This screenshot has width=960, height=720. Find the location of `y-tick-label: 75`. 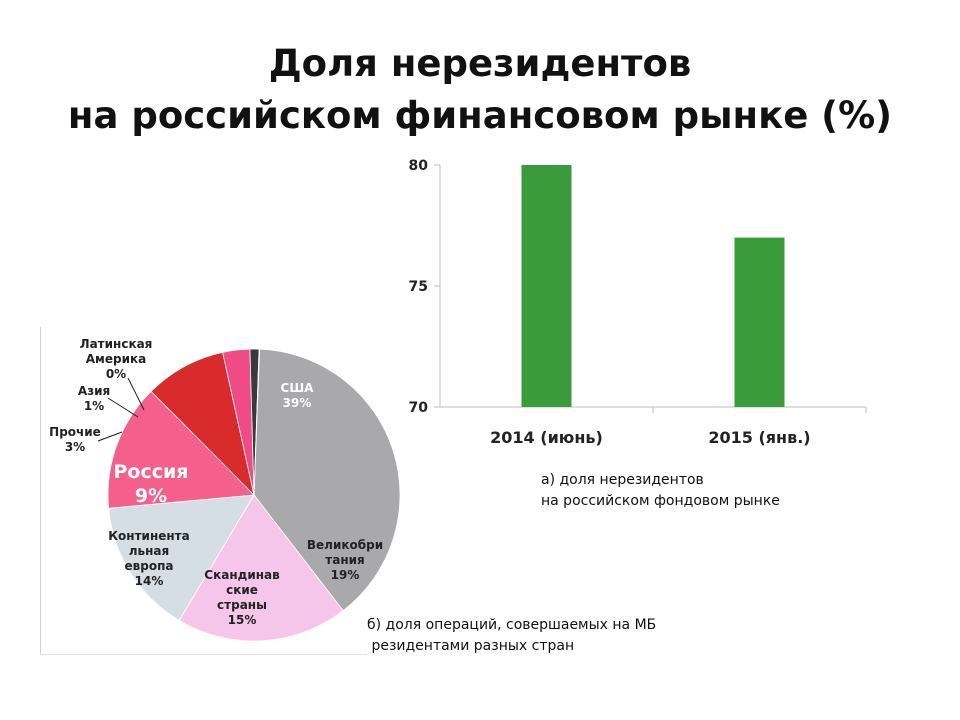

y-tick-label: 75 is located at coordinates (418, 287).